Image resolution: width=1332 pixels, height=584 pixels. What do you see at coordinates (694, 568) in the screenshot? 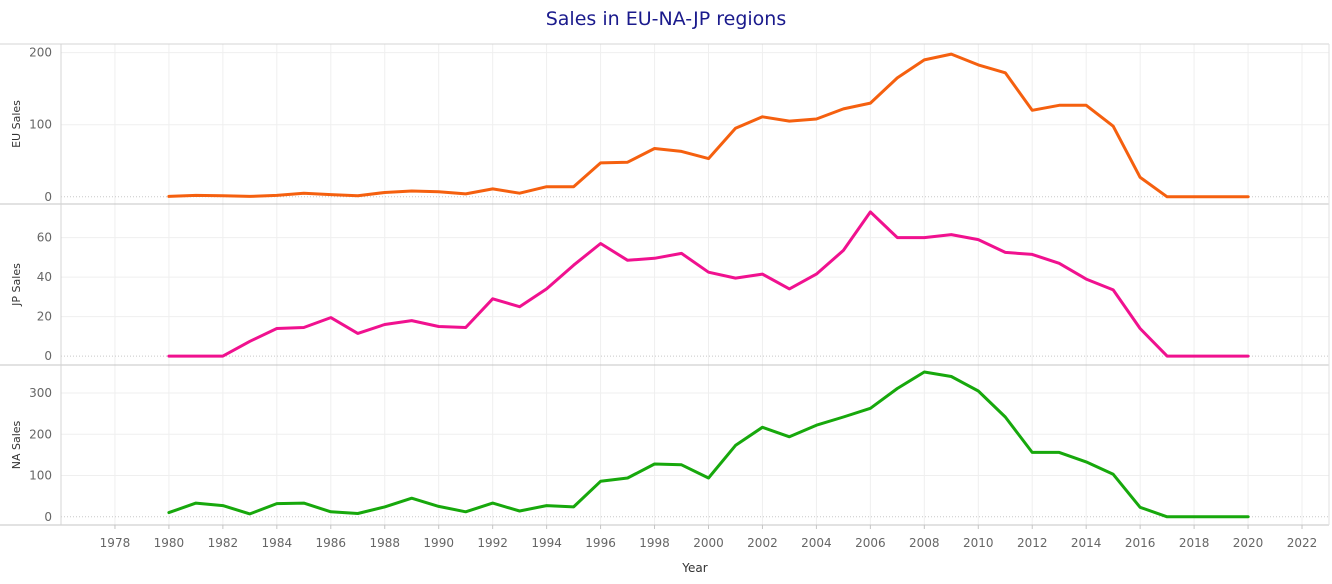
I see `x-axis-label: Year` at bounding box center [694, 568].